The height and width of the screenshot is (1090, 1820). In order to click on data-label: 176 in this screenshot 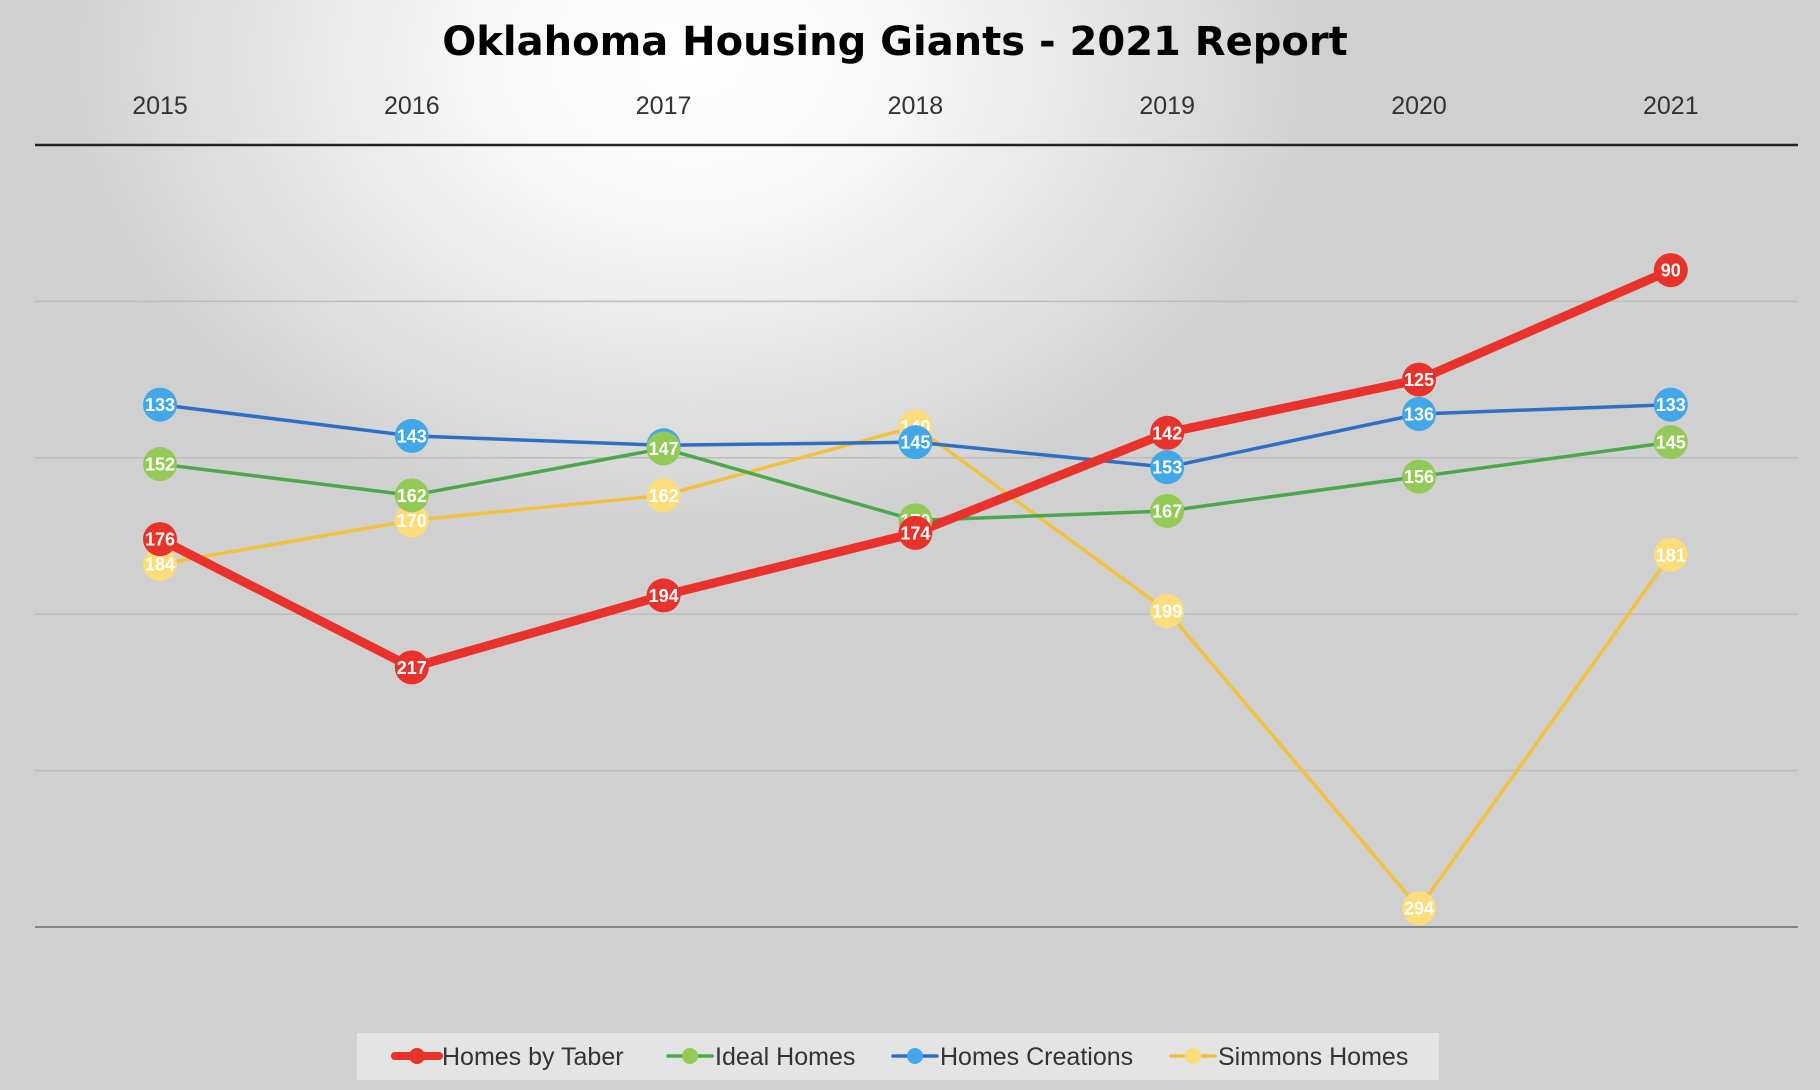, I will do `click(160, 540)`.